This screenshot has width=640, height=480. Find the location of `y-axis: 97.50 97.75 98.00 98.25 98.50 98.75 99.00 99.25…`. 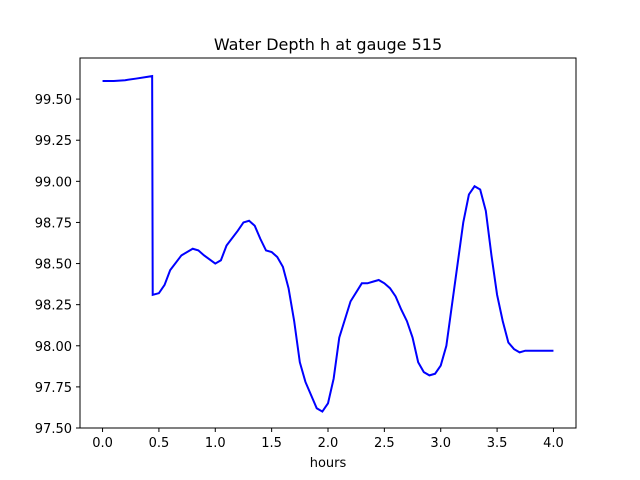

y-axis: 97.50 97.75 98.00 98.25 98.50 98.75 99.00 99.25… is located at coordinates (57, 265).